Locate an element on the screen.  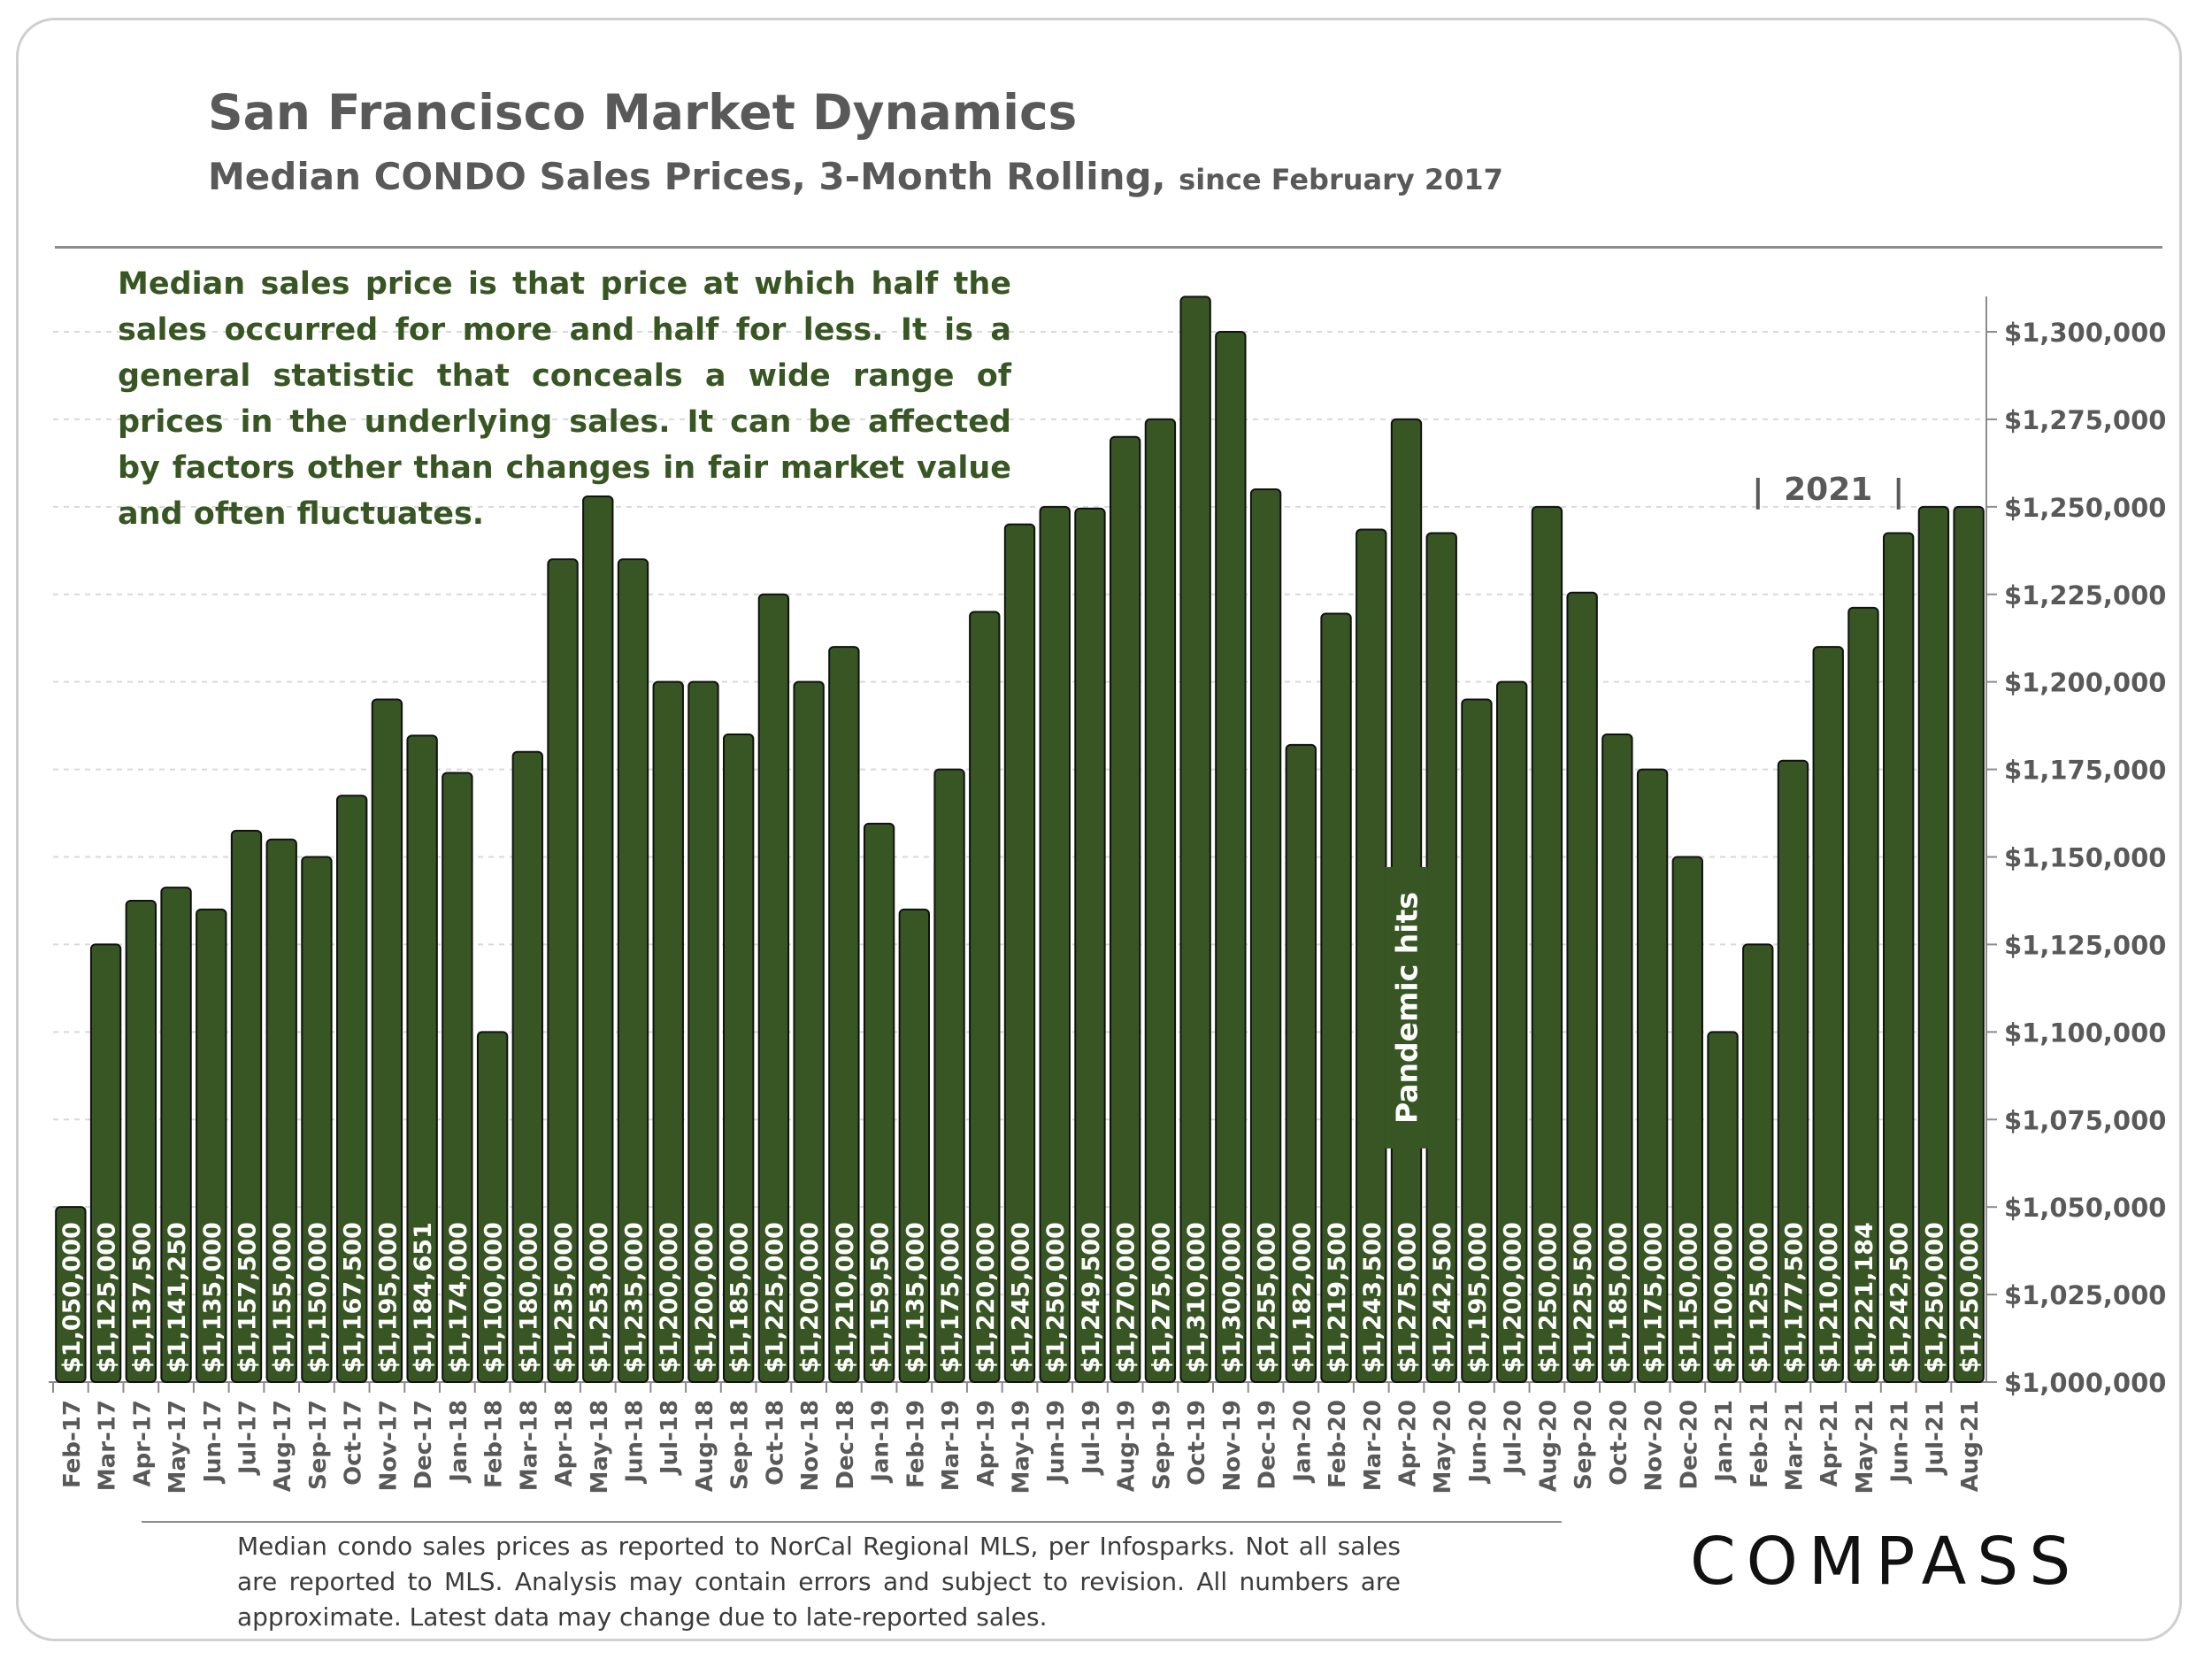
bar-value-label: $1,141,250 is located at coordinates (178, 1298).